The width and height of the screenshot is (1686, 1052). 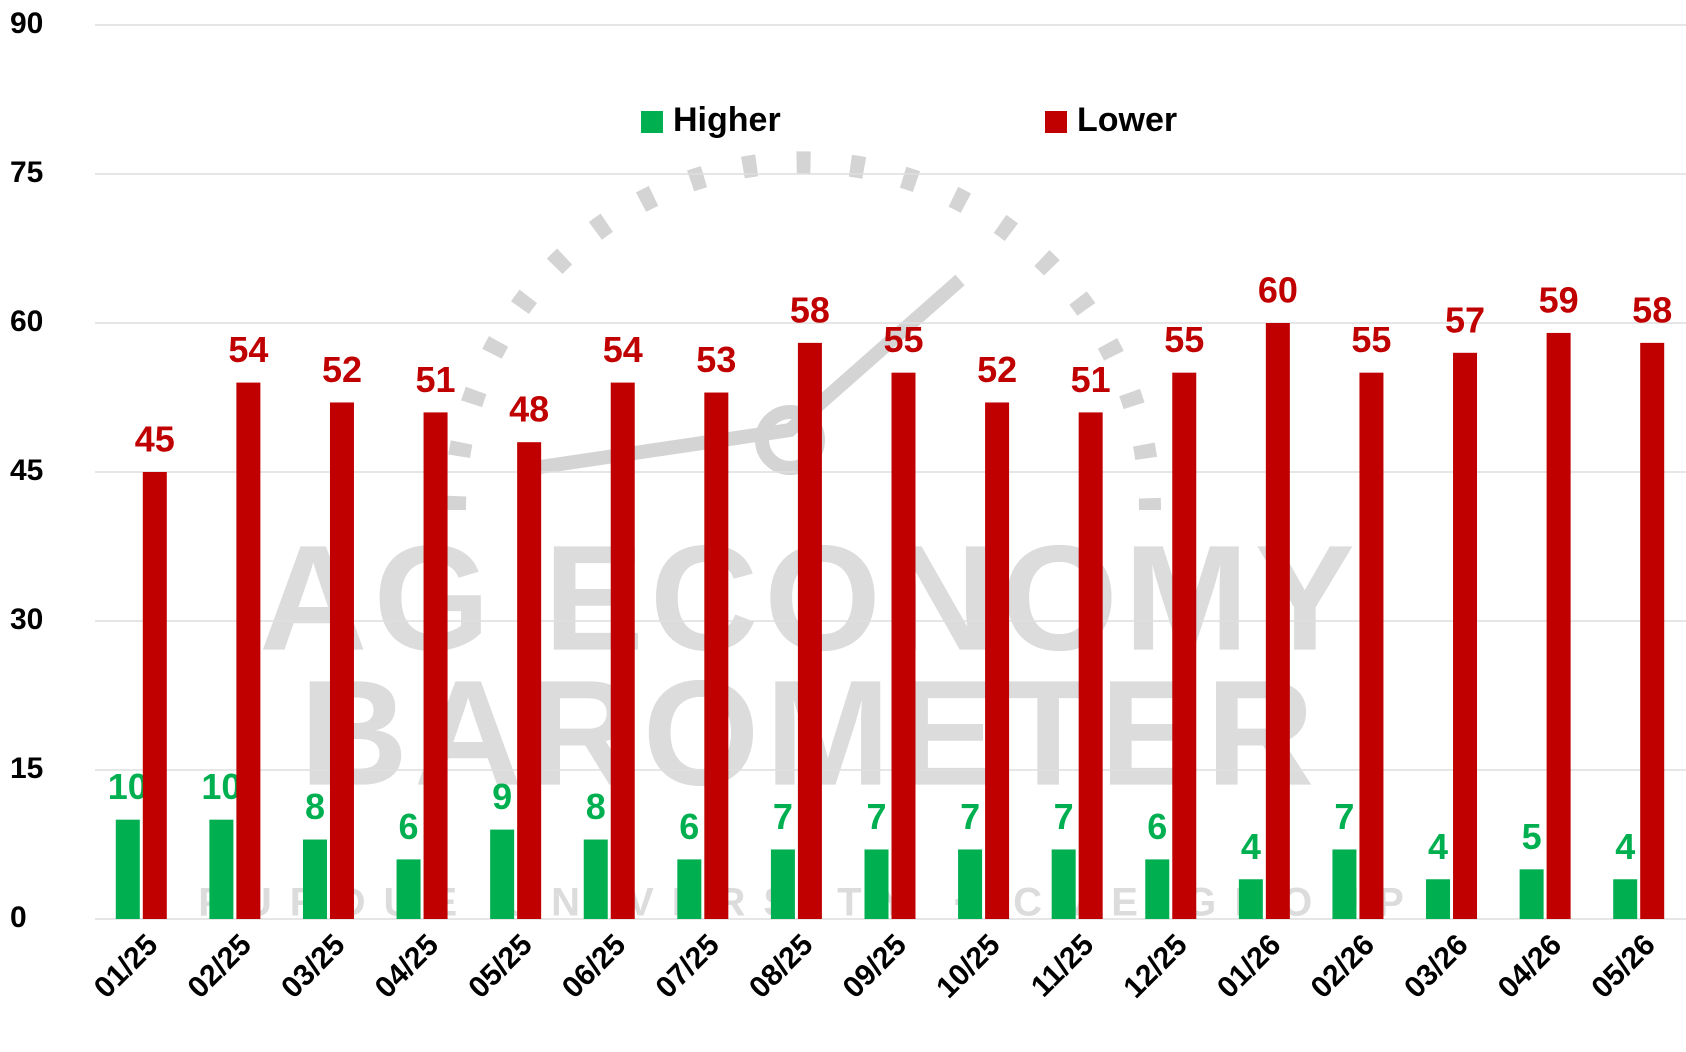 What do you see at coordinates (968, 966) in the screenshot?
I see `x-tick-label: 10/25` at bounding box center [968, 966].